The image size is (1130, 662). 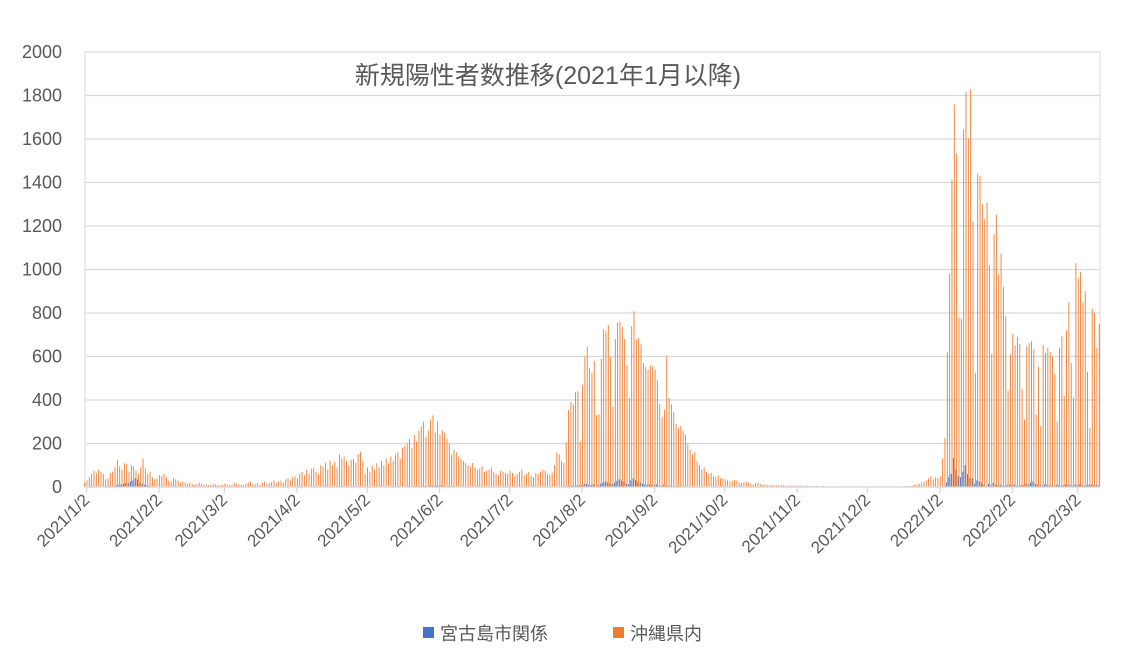 I want to click on legend-swatch-miyako, so click(x=428, y=632).